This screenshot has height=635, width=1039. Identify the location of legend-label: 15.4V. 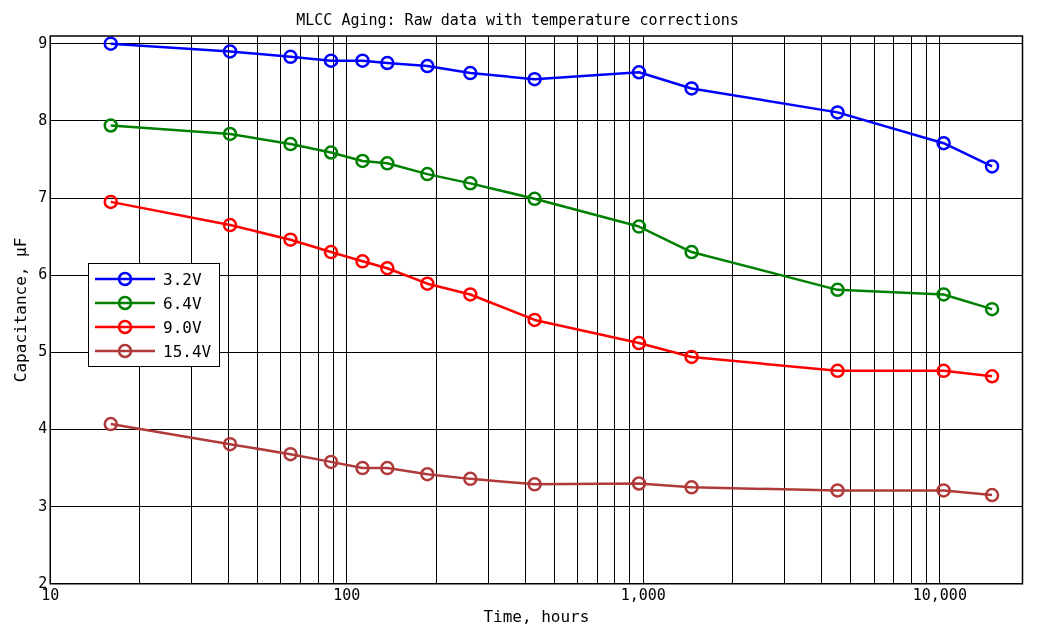
(187, 351).